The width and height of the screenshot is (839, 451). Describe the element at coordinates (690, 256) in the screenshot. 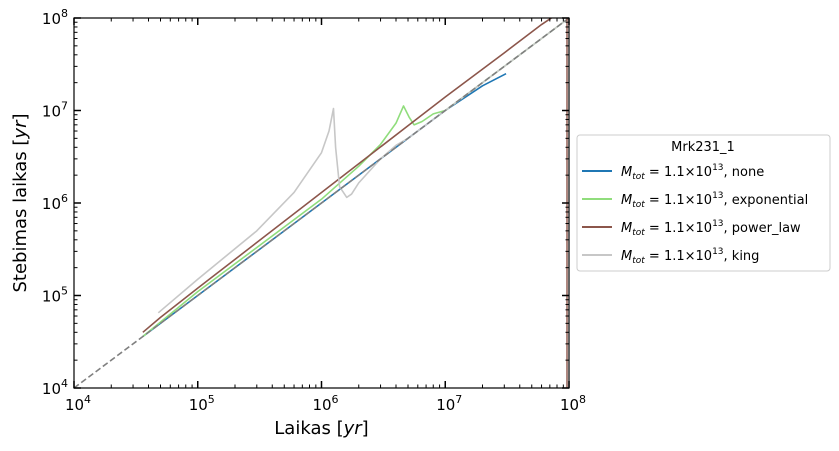

I see `legend-label-king: Mtot = 1.1×1013, king` at that location.